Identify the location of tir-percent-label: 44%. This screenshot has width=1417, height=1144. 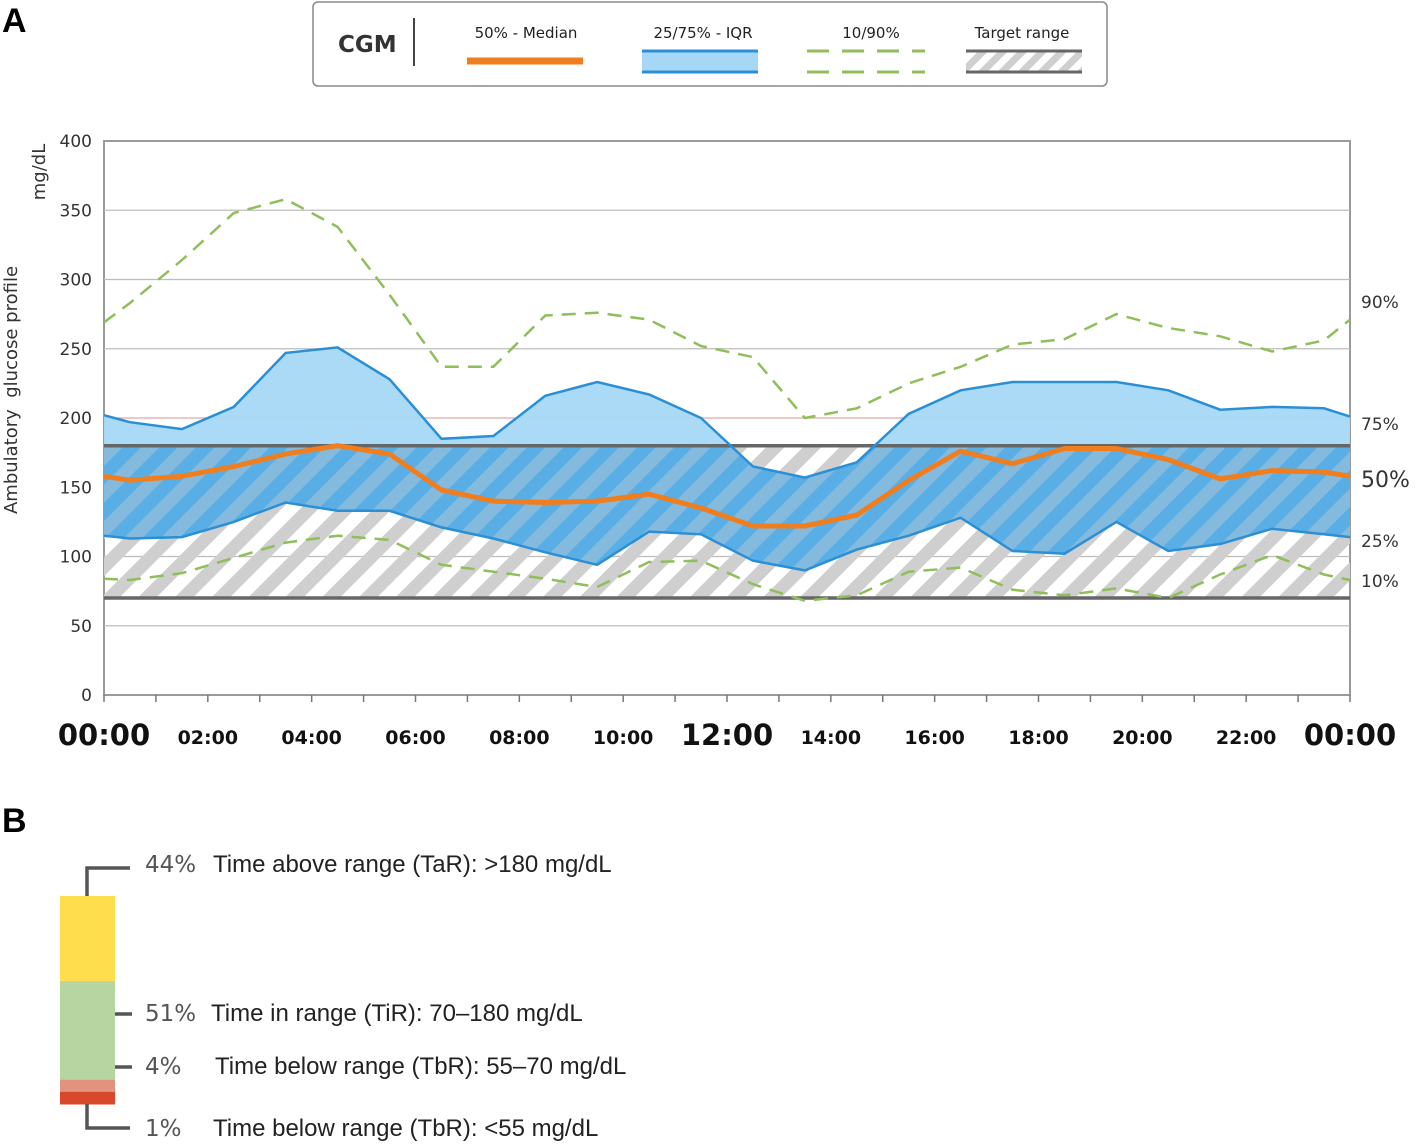
(170, 865).